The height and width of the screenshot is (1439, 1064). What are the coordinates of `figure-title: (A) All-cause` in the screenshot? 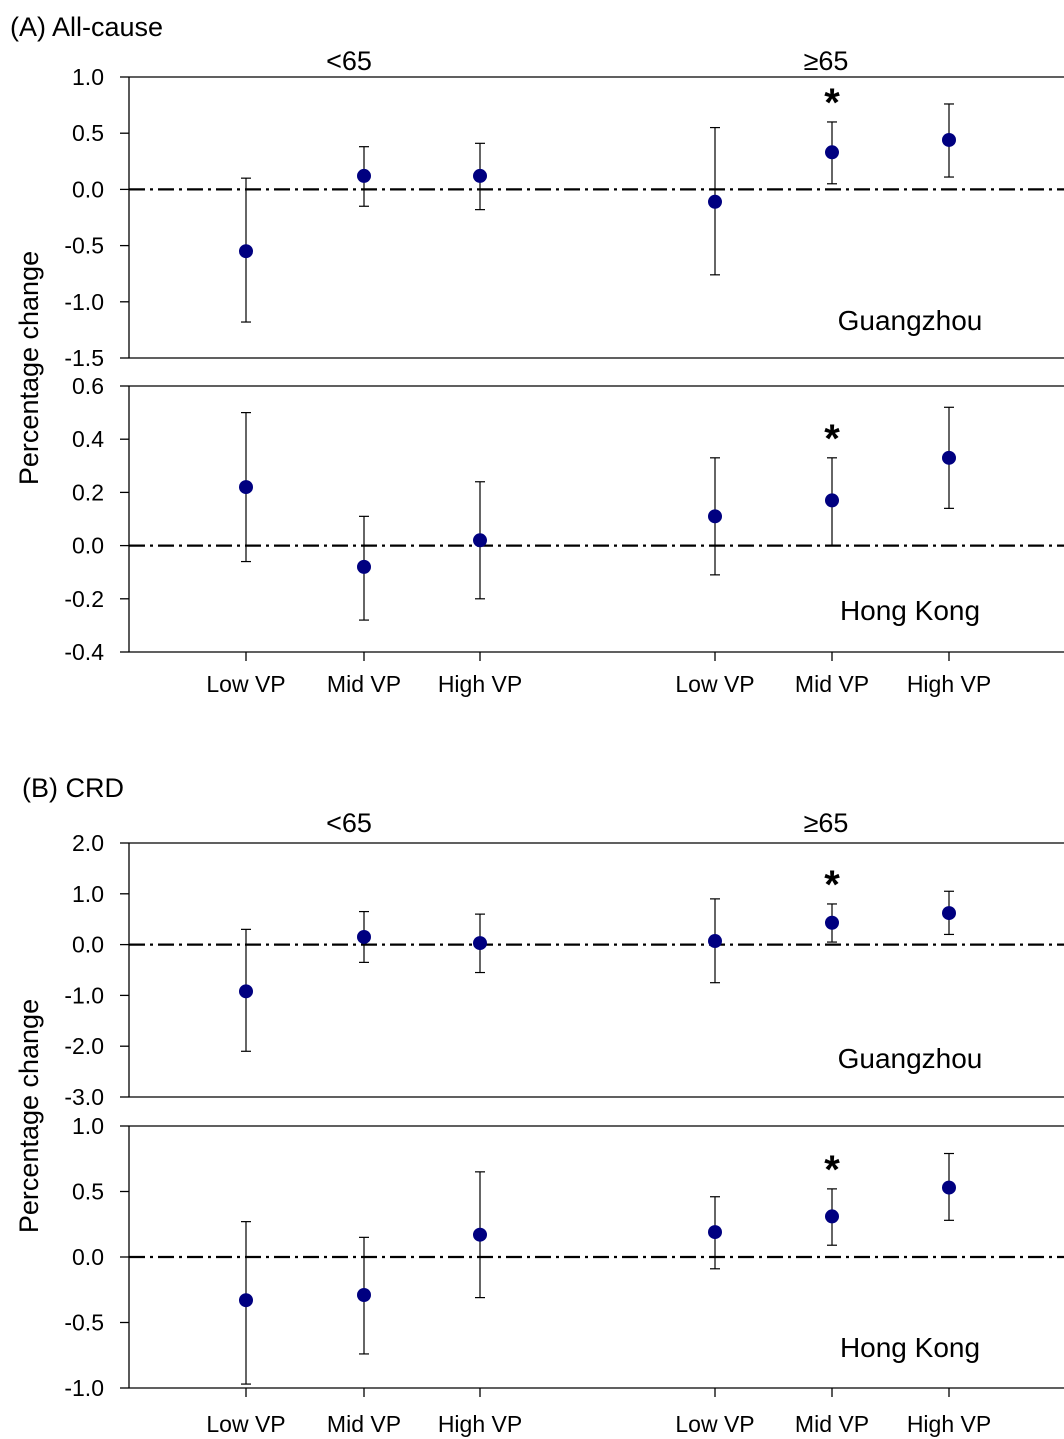 It's located at (86, 27).